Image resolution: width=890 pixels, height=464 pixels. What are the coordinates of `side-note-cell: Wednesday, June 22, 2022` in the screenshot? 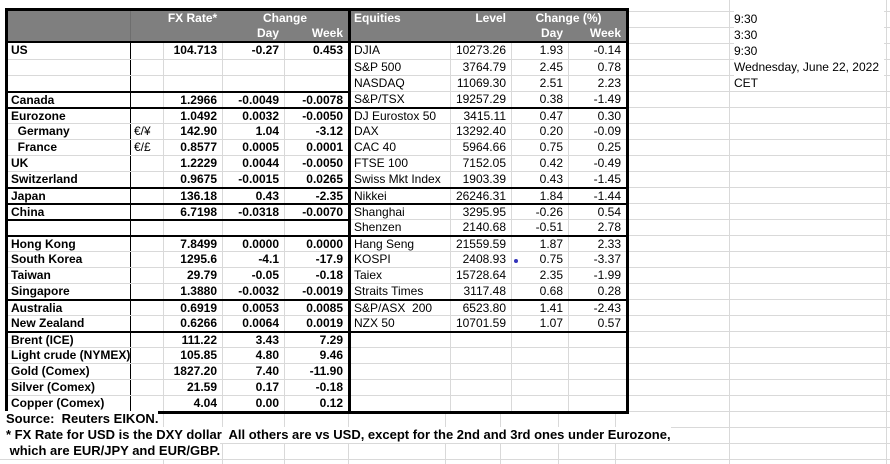 It's located at (809, 67).